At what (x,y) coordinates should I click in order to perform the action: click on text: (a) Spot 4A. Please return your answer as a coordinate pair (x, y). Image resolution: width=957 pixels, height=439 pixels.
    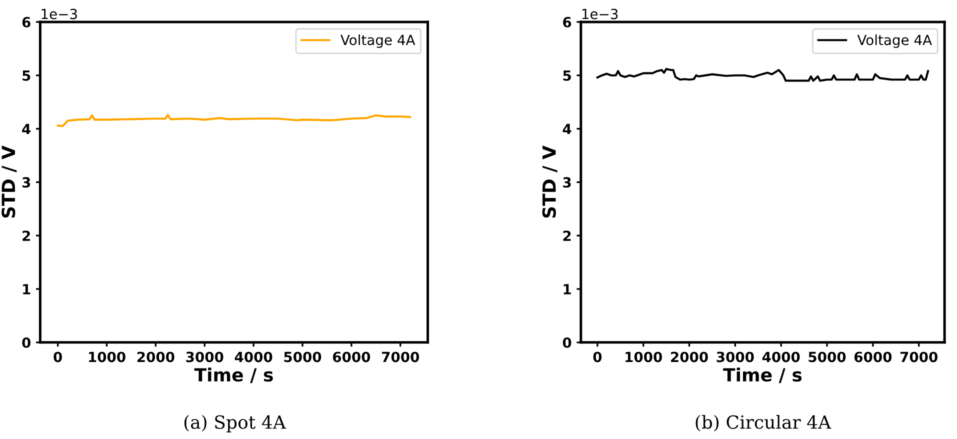
    Looking at the image, I should click on (235, 423).